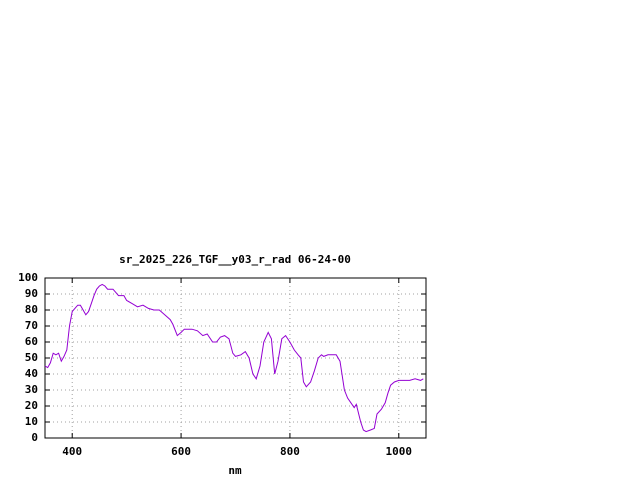  I want to click on x-axis-label: nm, so click(235, 470).